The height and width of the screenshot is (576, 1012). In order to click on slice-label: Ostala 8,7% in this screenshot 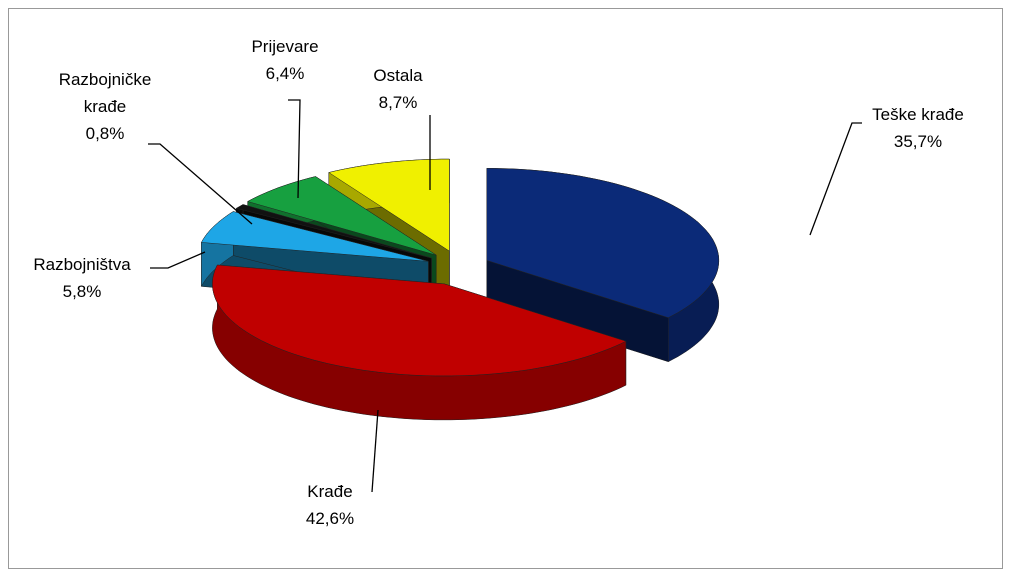, I will do `click(398, 89)`.